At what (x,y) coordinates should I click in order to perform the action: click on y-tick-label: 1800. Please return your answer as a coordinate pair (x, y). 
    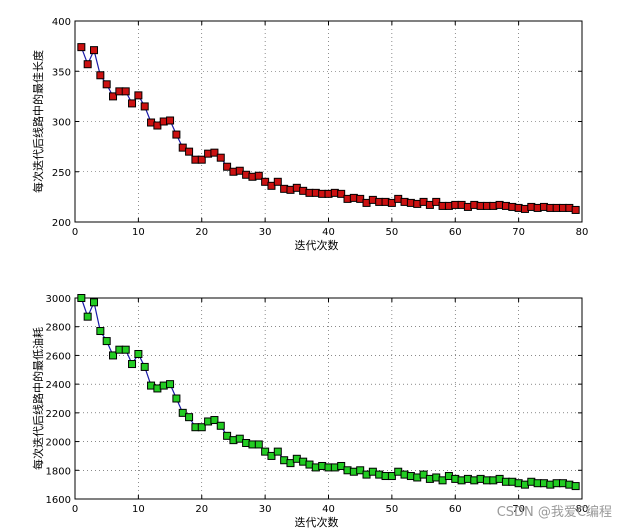
    Looking at the image, I should click on (58, 471).